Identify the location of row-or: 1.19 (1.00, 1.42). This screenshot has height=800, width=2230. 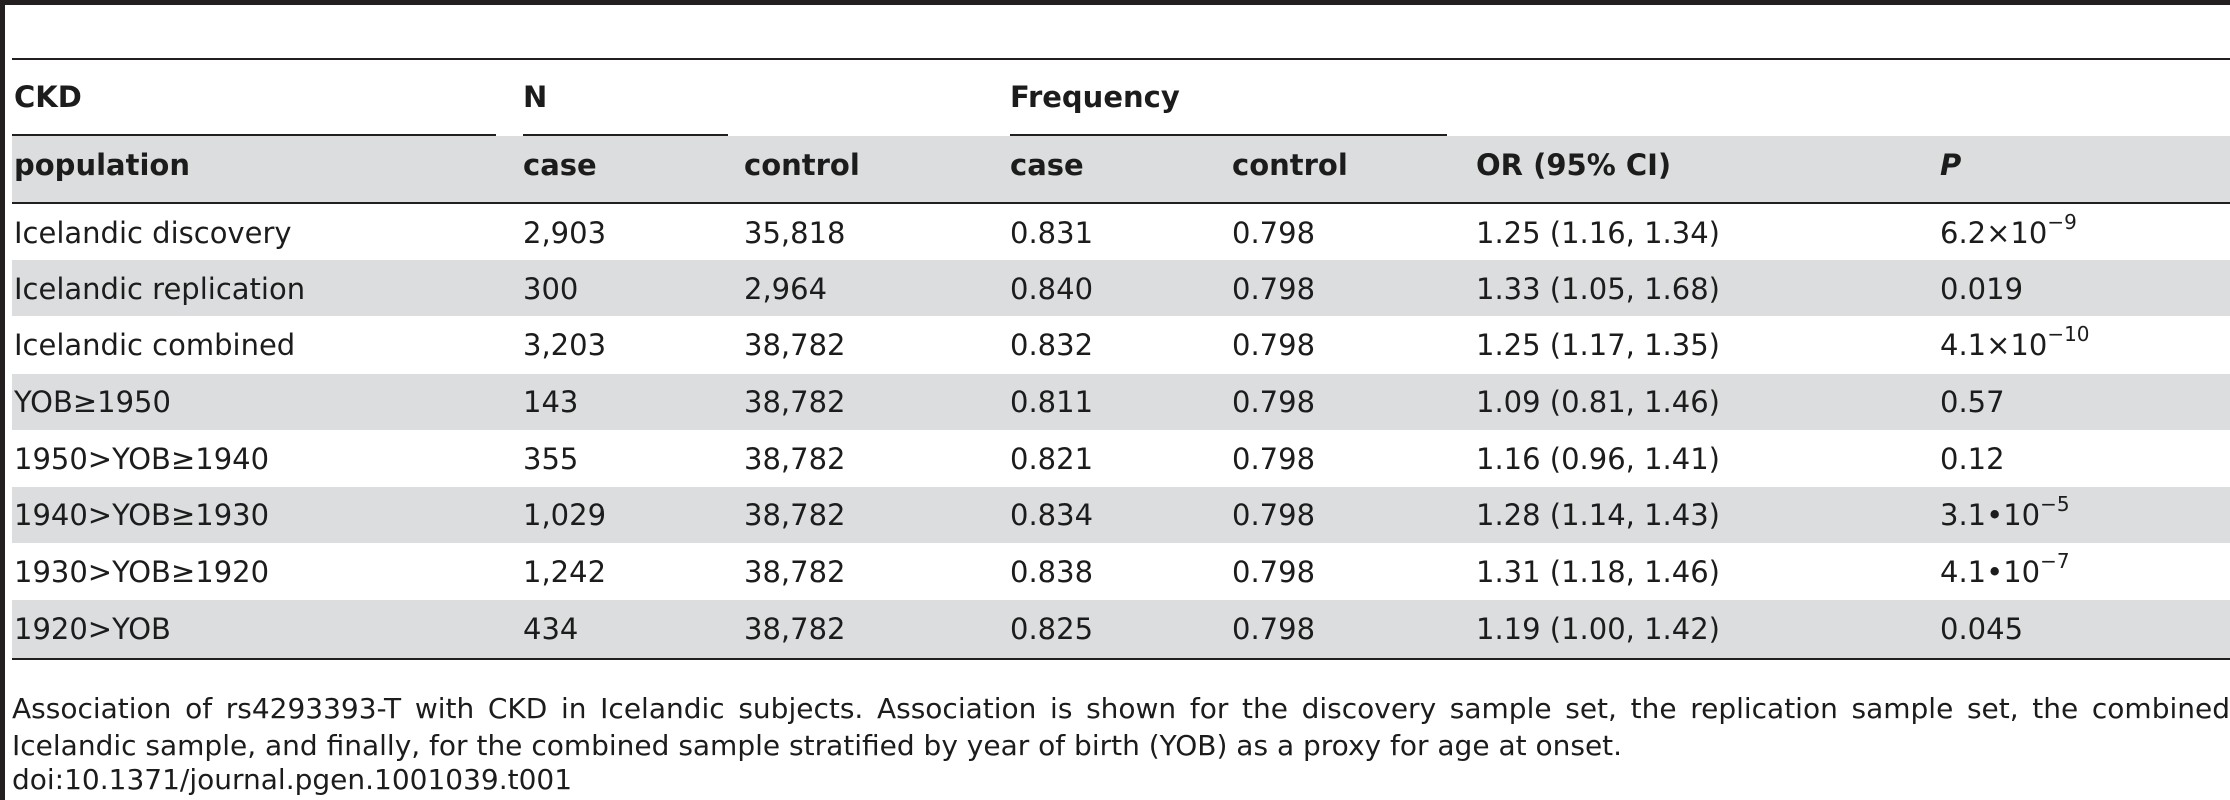
(1598, 629).